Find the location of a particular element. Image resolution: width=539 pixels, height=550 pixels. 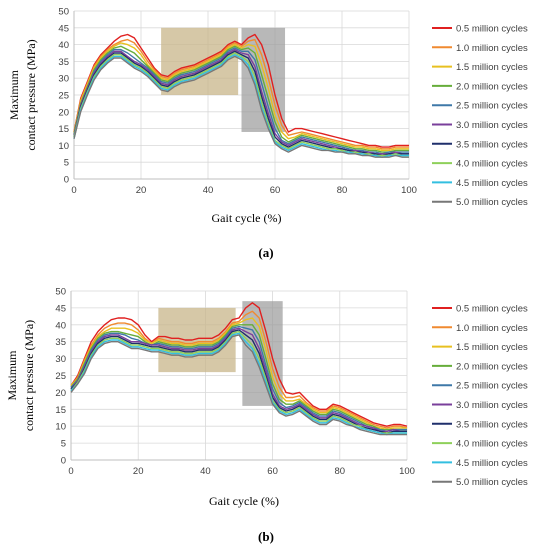

panel-label: (a) is located at coordinates (265, 252).